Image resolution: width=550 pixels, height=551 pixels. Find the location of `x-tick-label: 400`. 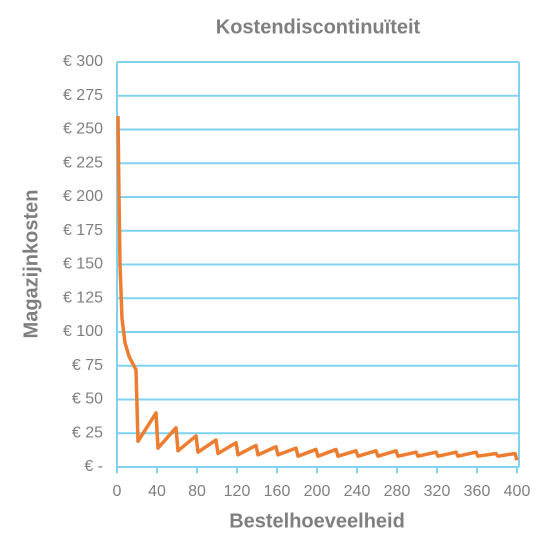

x-tick-label: 400 is located at coordinates (517, 491).